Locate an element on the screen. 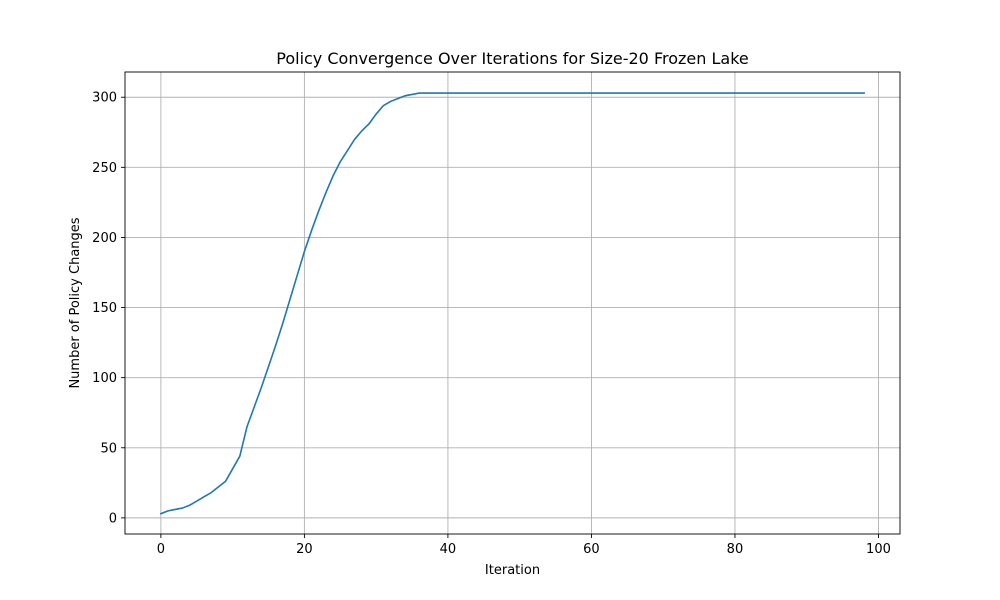  x-tick-label: 80 is located at coordinates (735, 549).